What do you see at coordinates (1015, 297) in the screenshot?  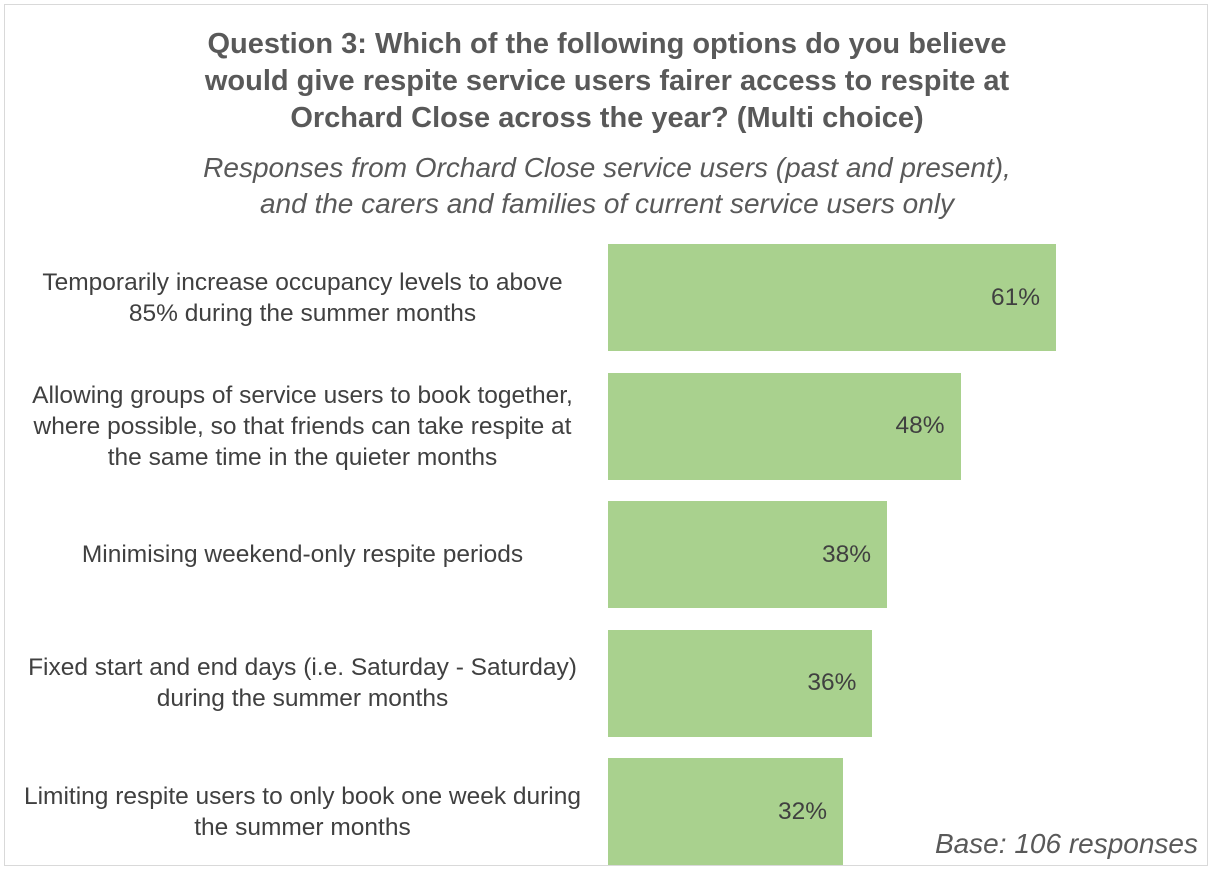 I see `data-label-1: 61%` at bounding box center [1015, 297].